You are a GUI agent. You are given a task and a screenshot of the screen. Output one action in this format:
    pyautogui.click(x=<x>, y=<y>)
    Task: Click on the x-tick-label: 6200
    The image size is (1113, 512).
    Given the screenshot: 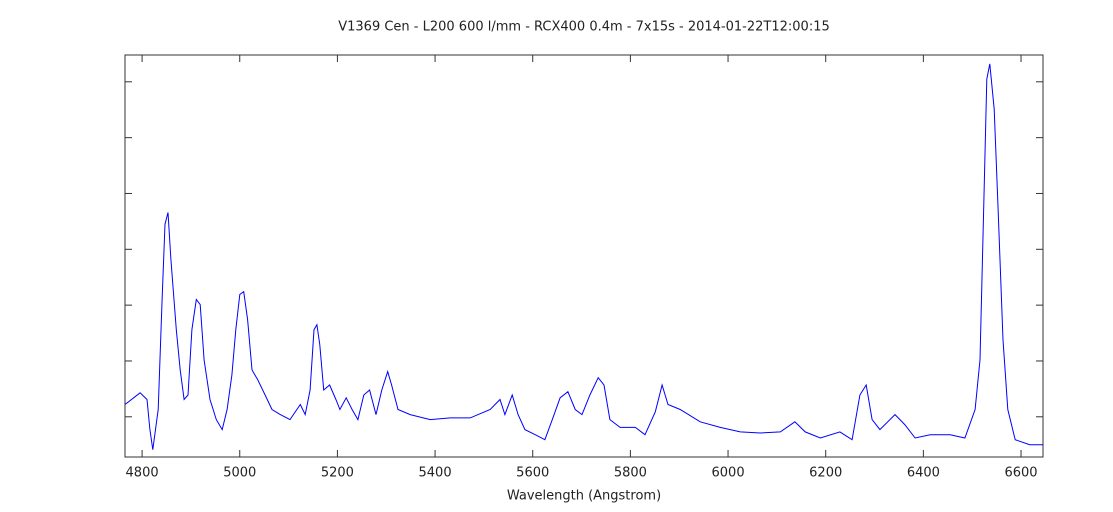 What is the action you would take?
    pyautogui.click(x=825, y=473)
    